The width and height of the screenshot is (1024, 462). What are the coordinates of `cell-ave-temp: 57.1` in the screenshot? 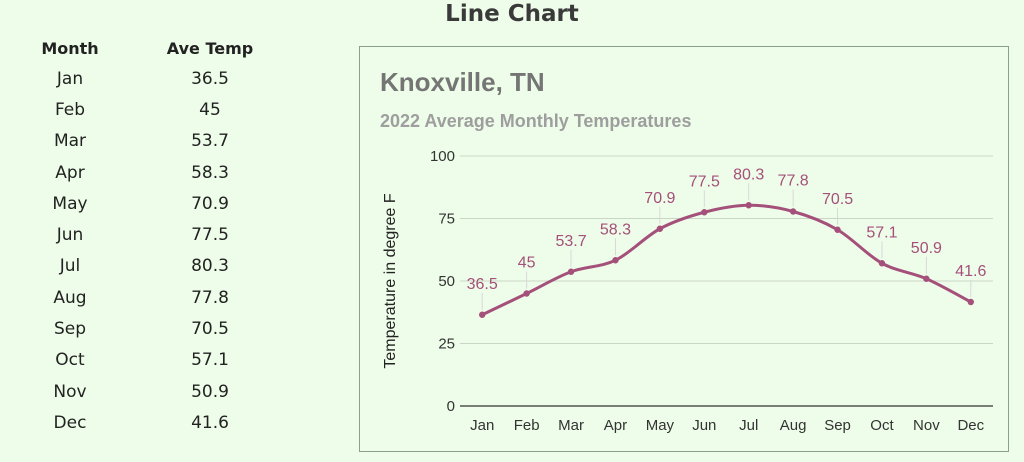 It's located at (210, 360).